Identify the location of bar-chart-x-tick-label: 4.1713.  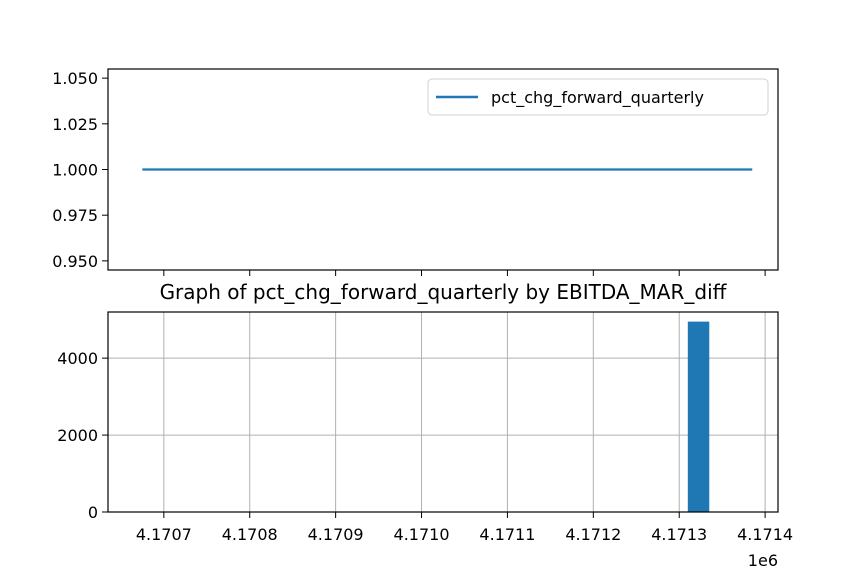
(679, 534).